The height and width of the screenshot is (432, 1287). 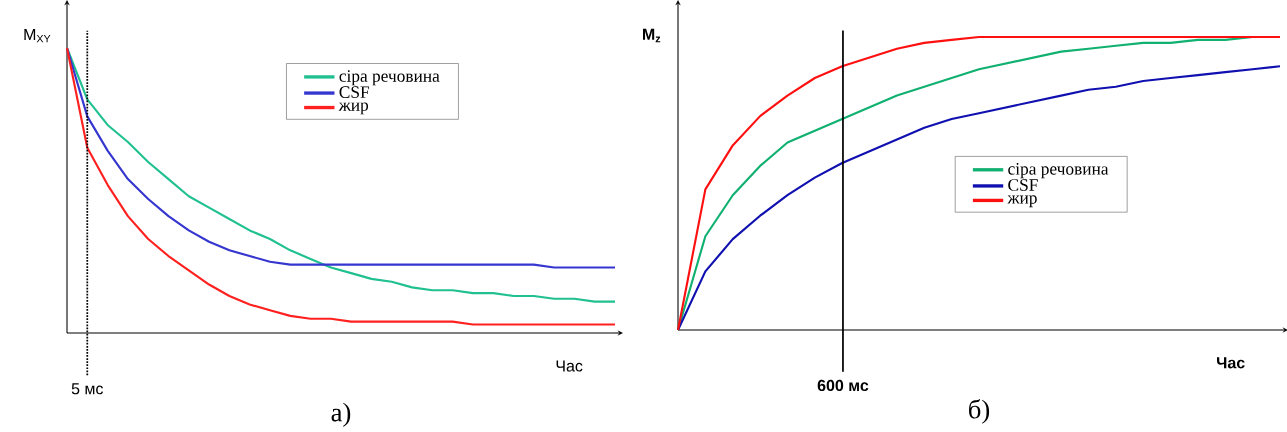 What do you see at coordinates (341, 414) in the screenshot?
I see `text: а)` at bounding box center [341, 414].